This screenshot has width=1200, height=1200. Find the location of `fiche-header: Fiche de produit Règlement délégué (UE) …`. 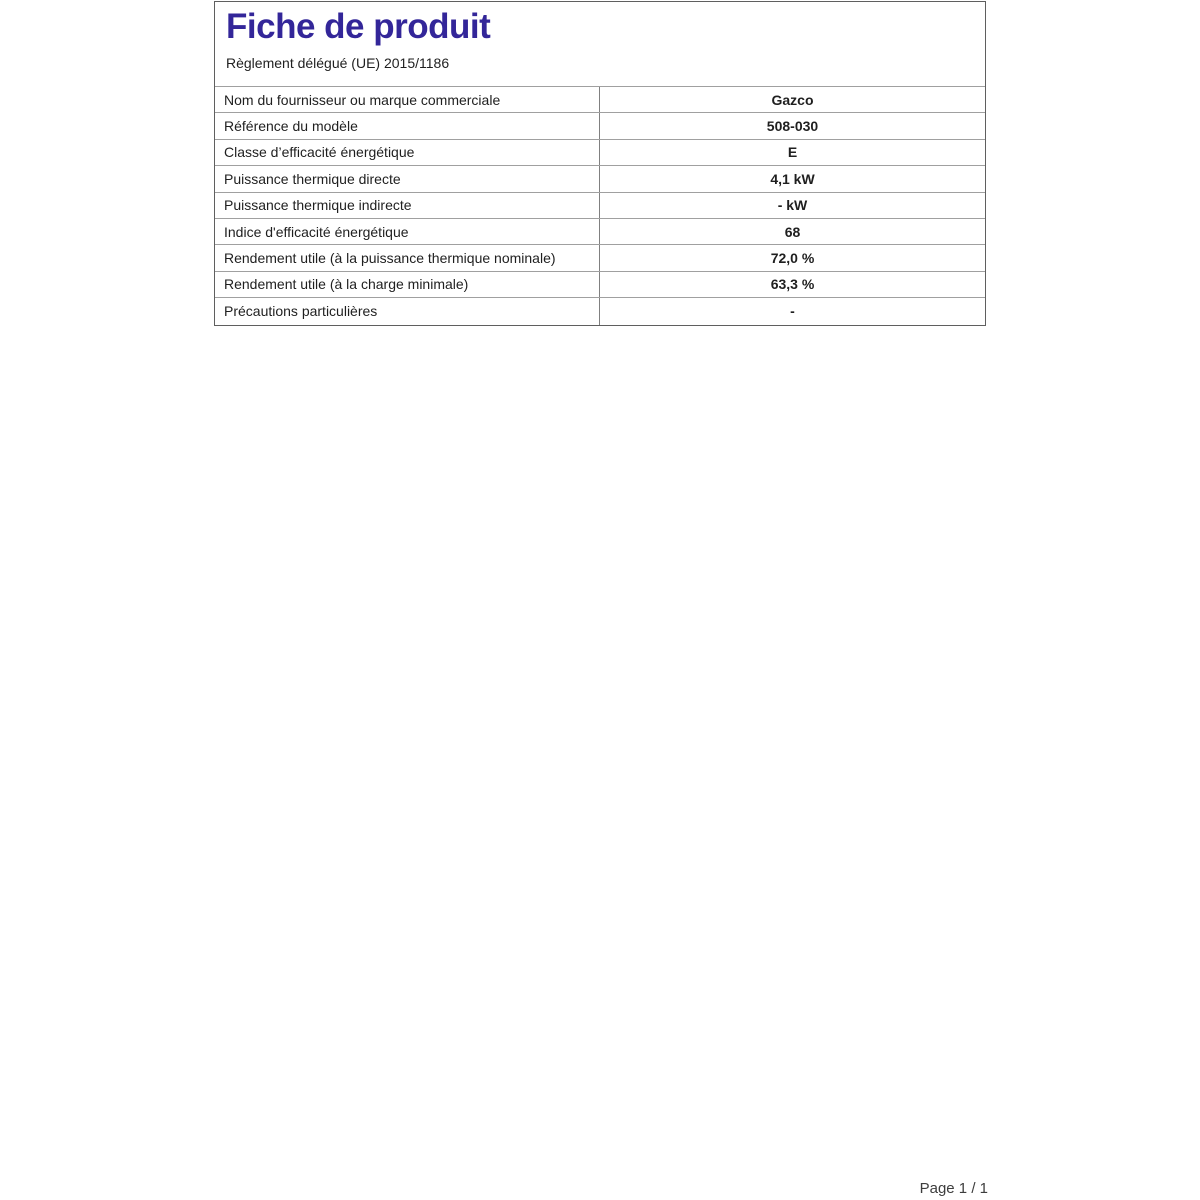

fiche-header: Fiche de produit Règlement délégué (UE) … is located at coordinates (600, 44).